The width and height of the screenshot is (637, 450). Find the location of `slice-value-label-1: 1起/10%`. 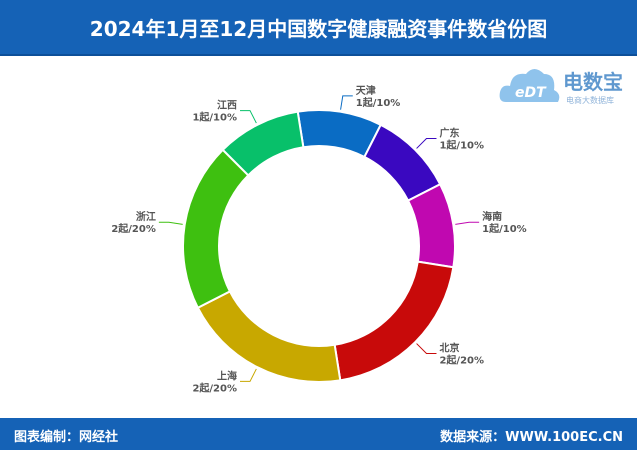

slice-value-label-1: 1起/10% is located at coordinates (461, 145).